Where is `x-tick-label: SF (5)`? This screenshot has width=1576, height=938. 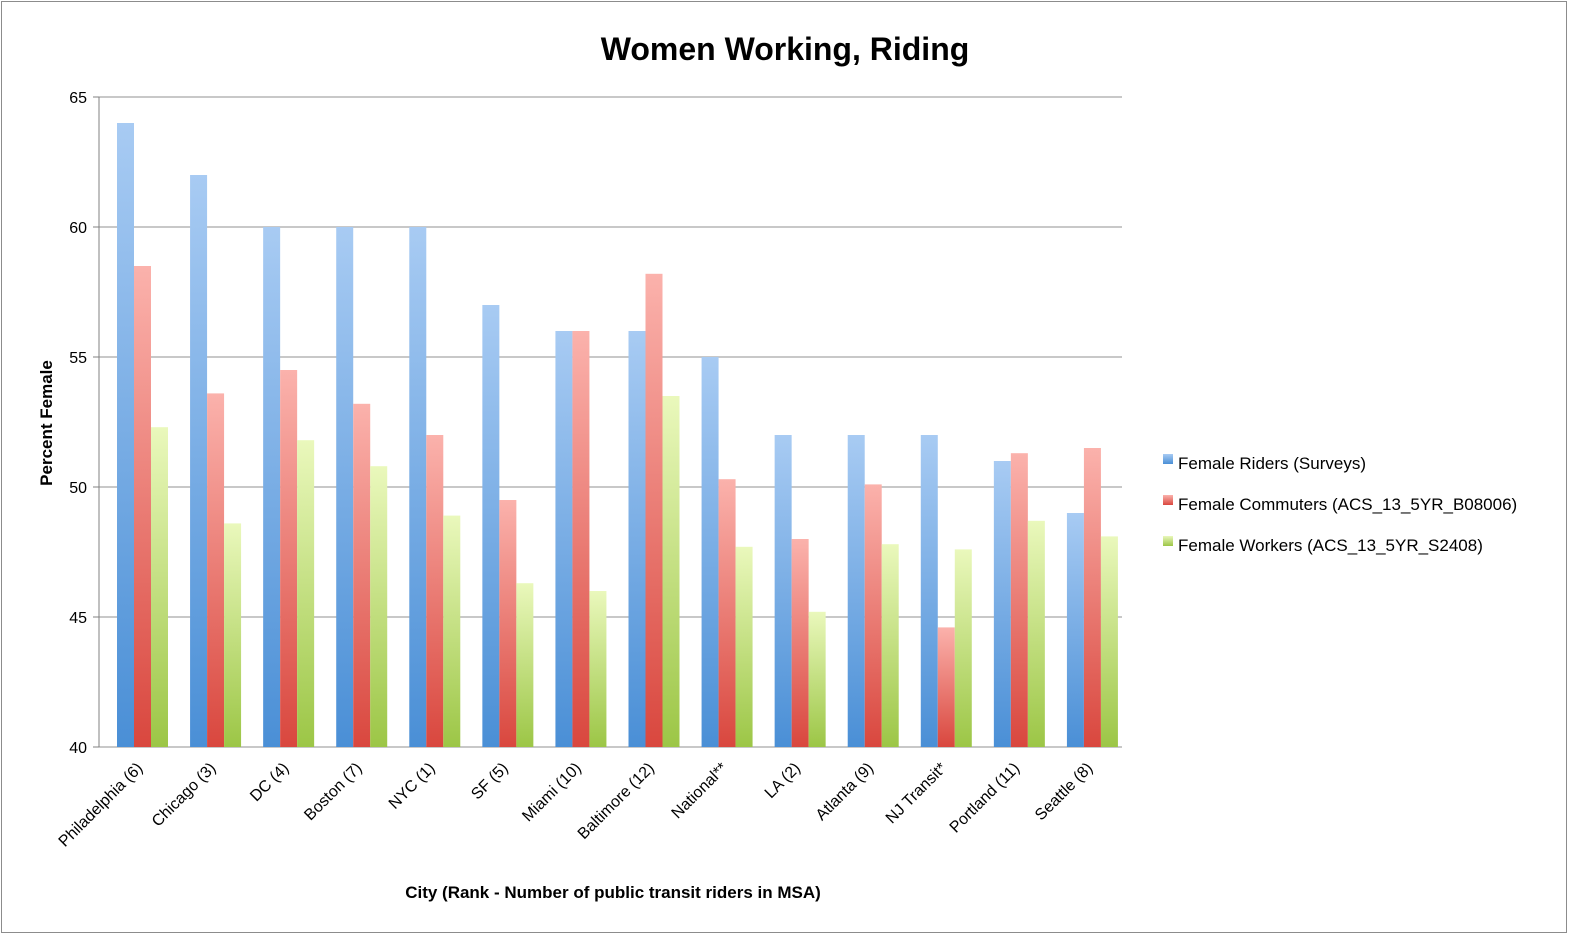
x-tick-label: SF (5) is located at coordinates (489, 781).